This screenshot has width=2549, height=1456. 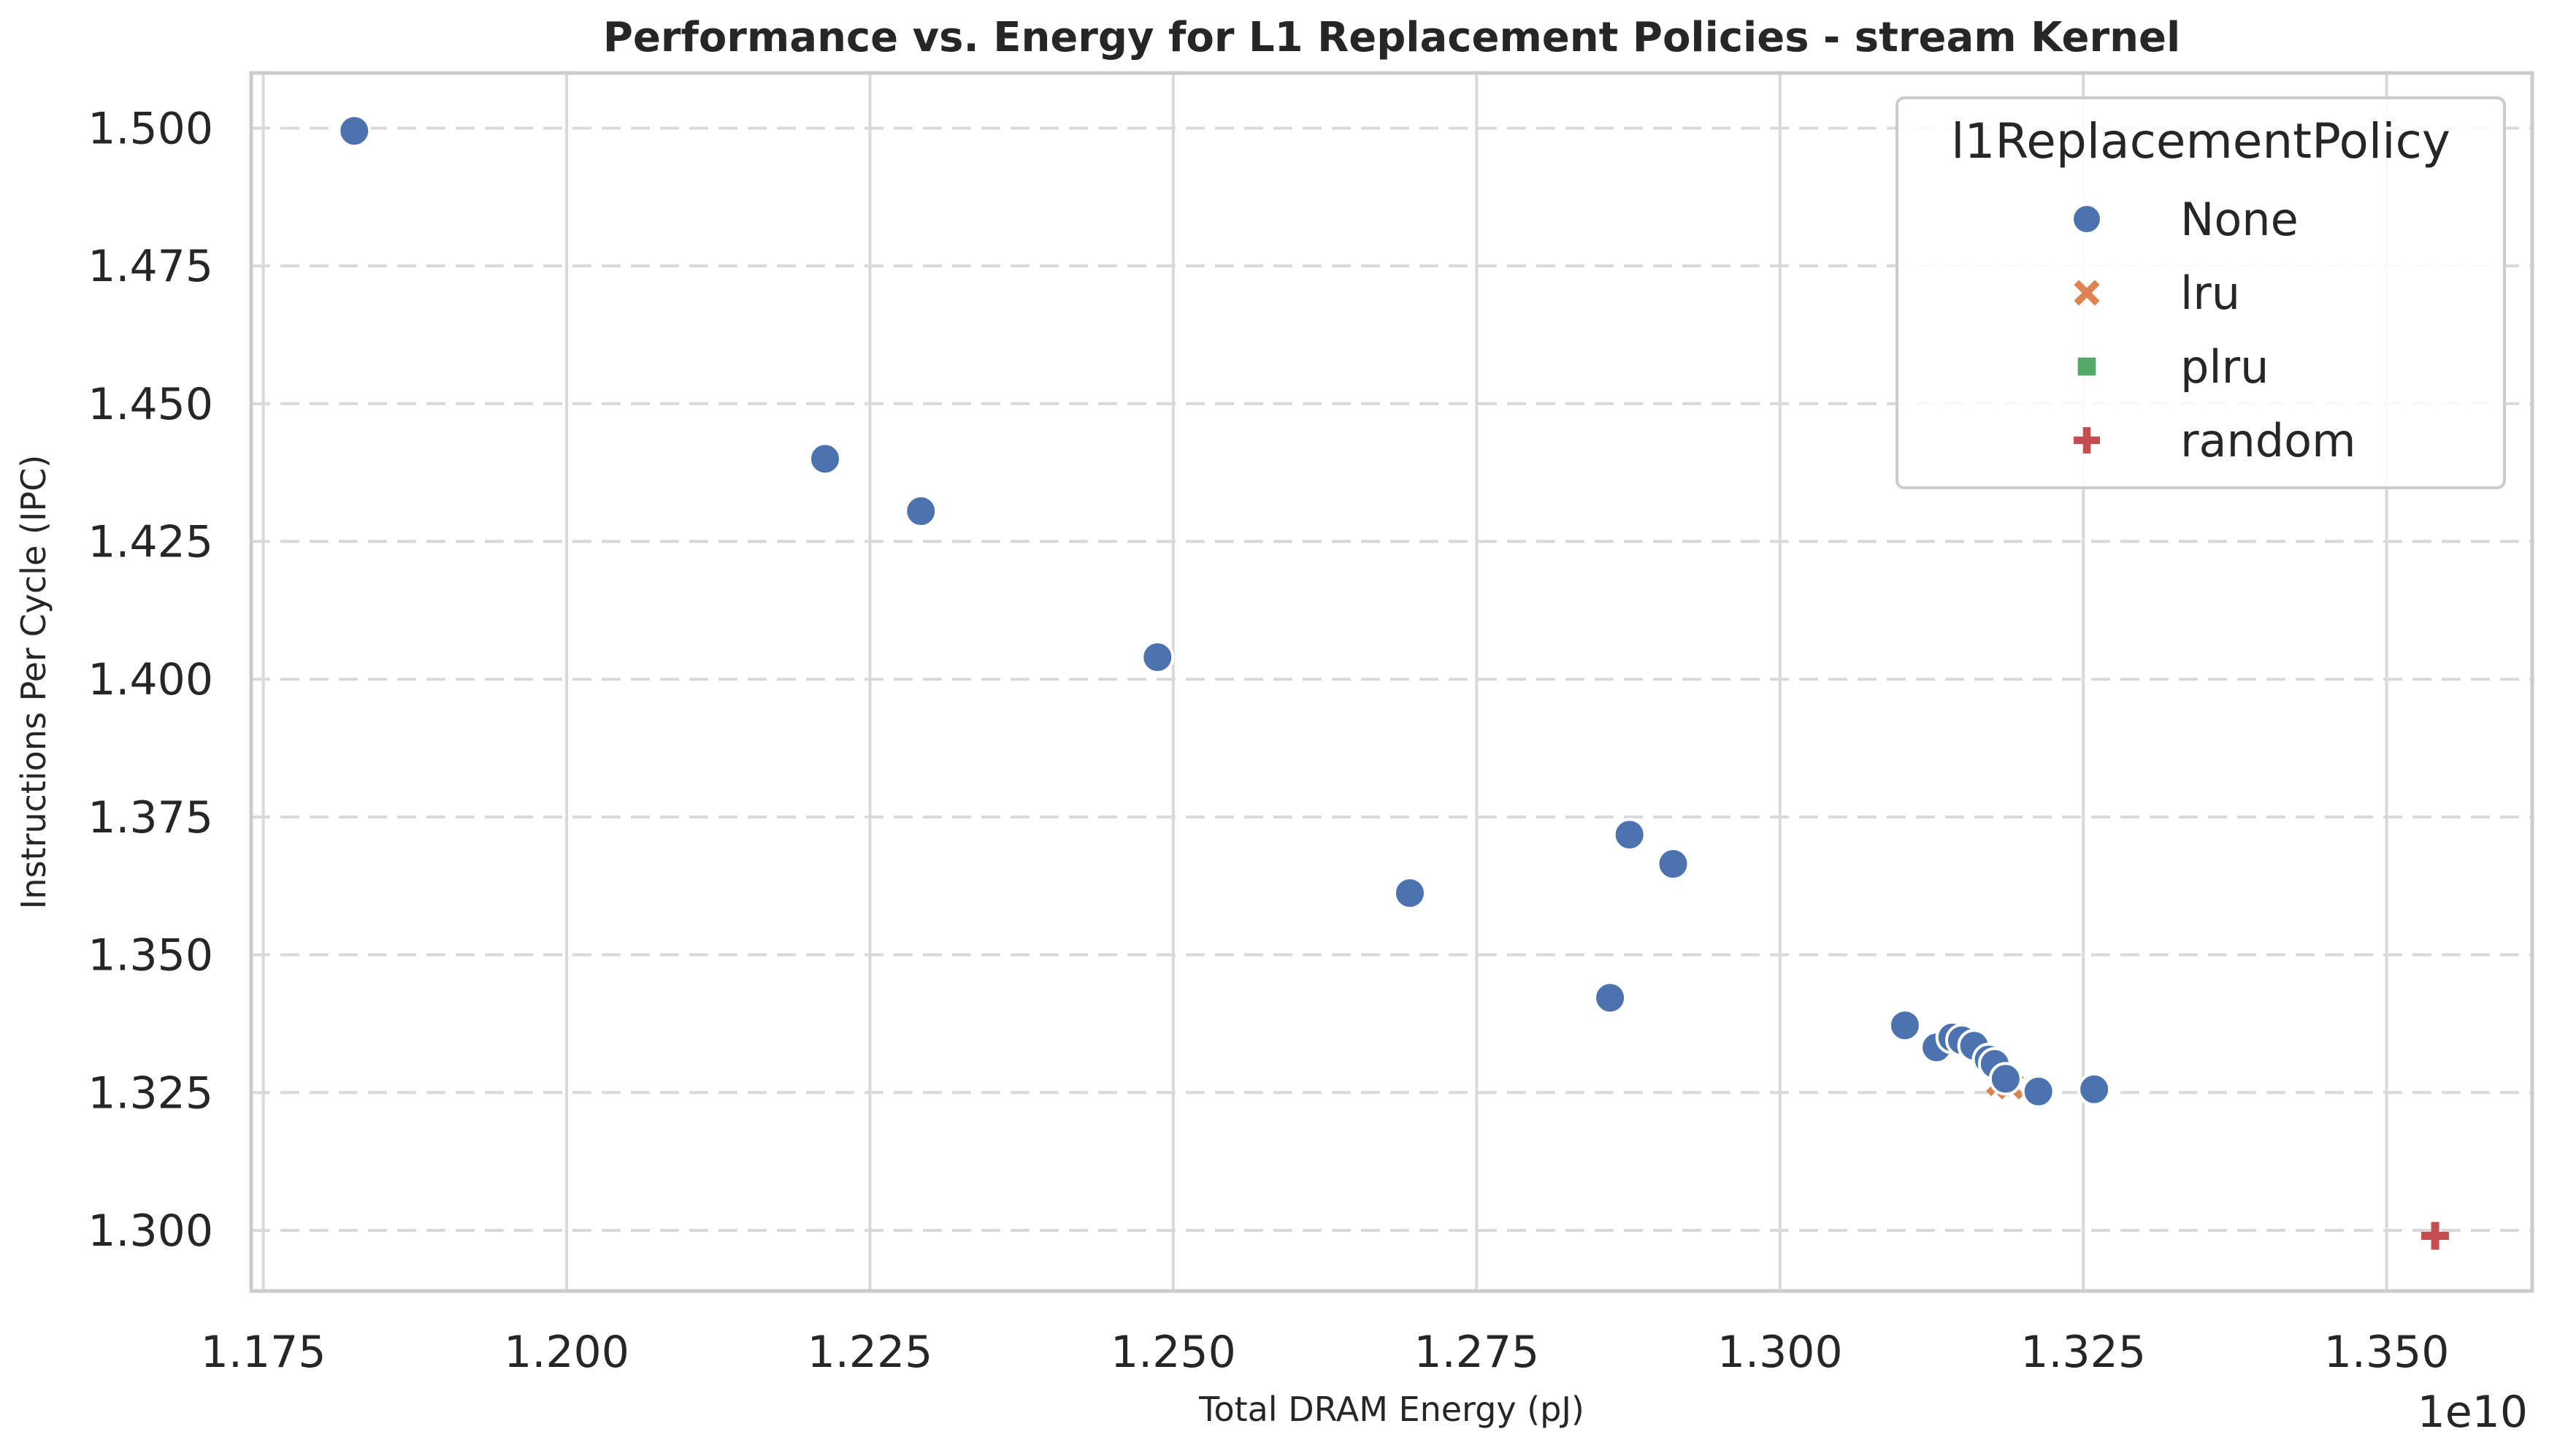 What do you see at coordinates (2268, 440) in the screenshot?
I see `legend-label-random: random` at bounding box center [2268, 440].